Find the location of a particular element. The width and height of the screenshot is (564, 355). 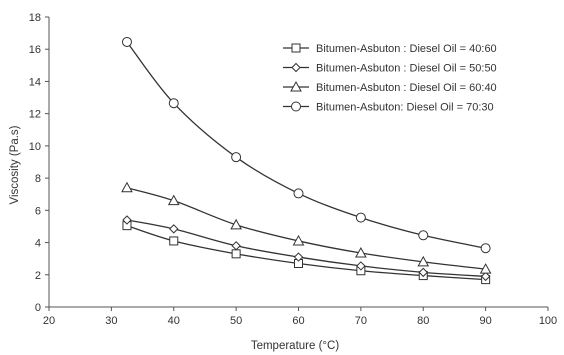

x-tick-label: 60 is located at coordinates (298, 321).